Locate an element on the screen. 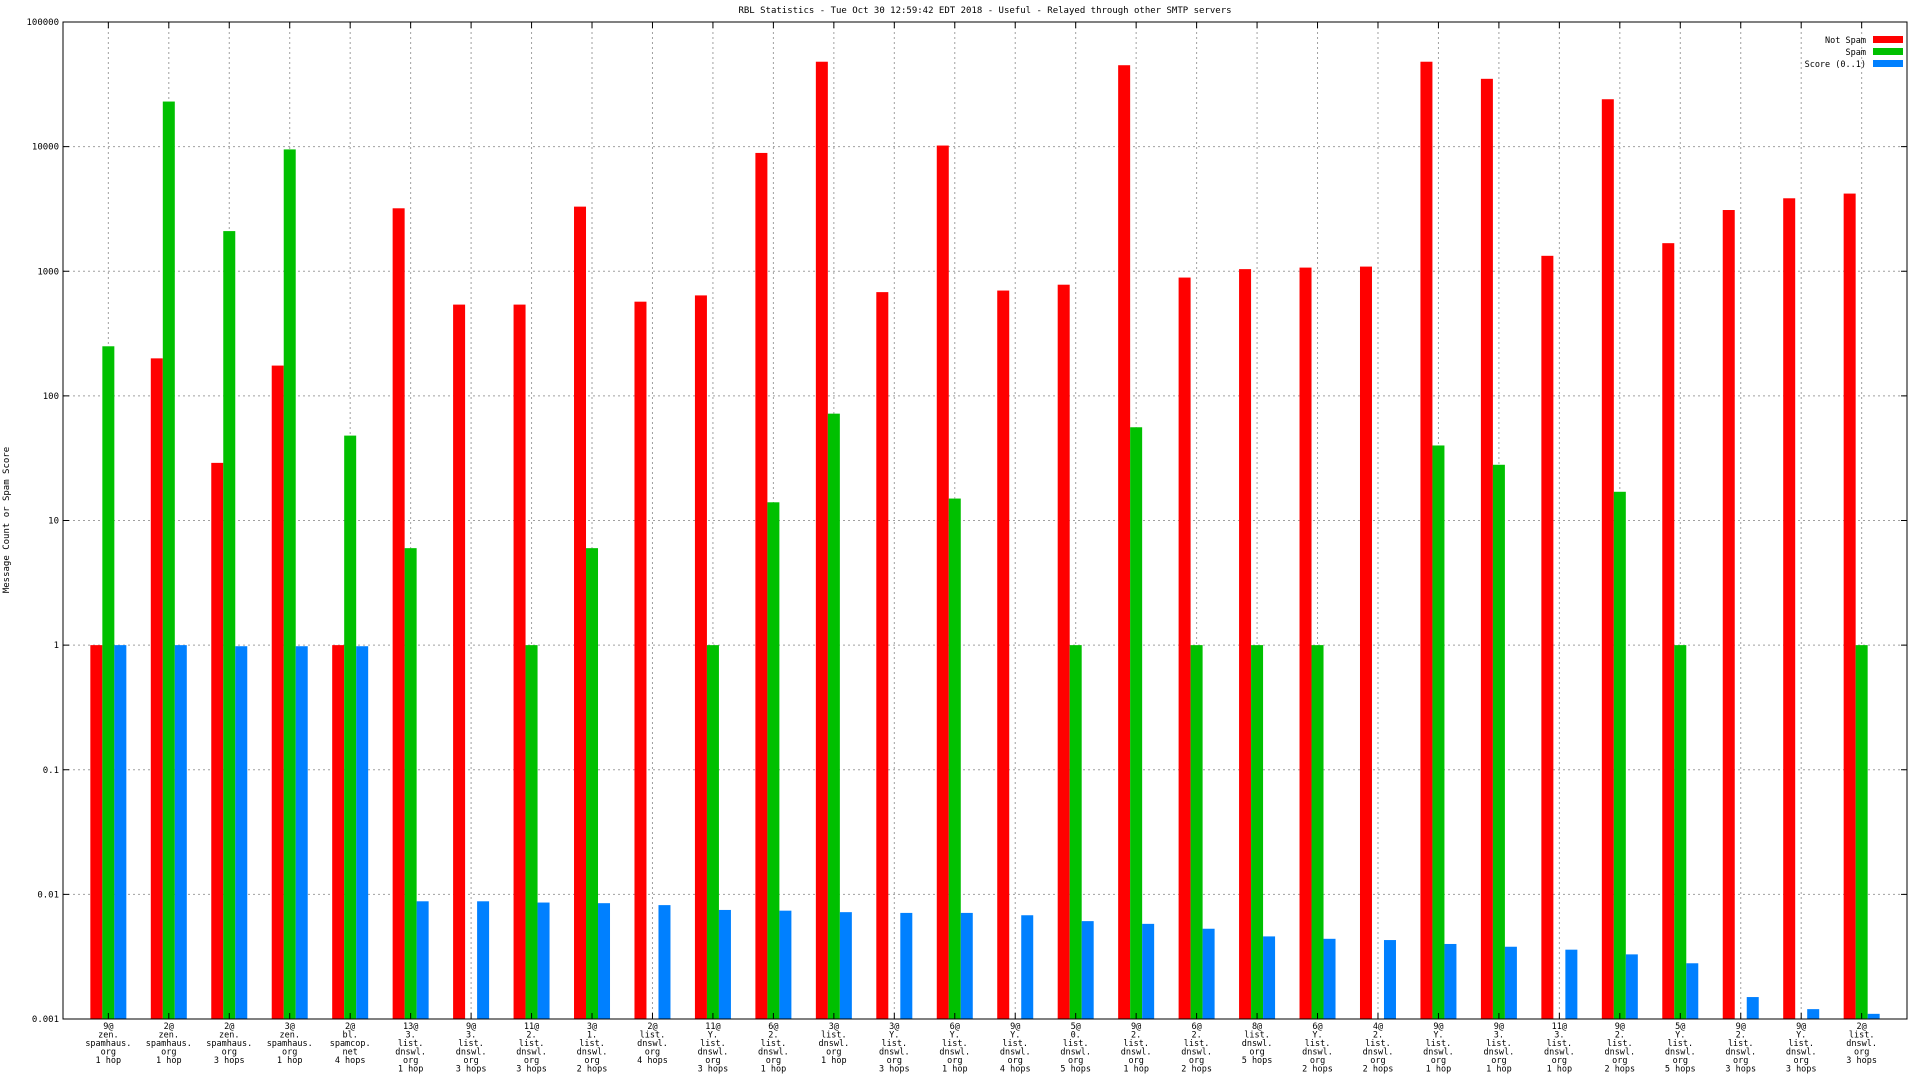 This screenshot has width=1920, height=1085. legend-swatch is located at coordinates (1888, 39).